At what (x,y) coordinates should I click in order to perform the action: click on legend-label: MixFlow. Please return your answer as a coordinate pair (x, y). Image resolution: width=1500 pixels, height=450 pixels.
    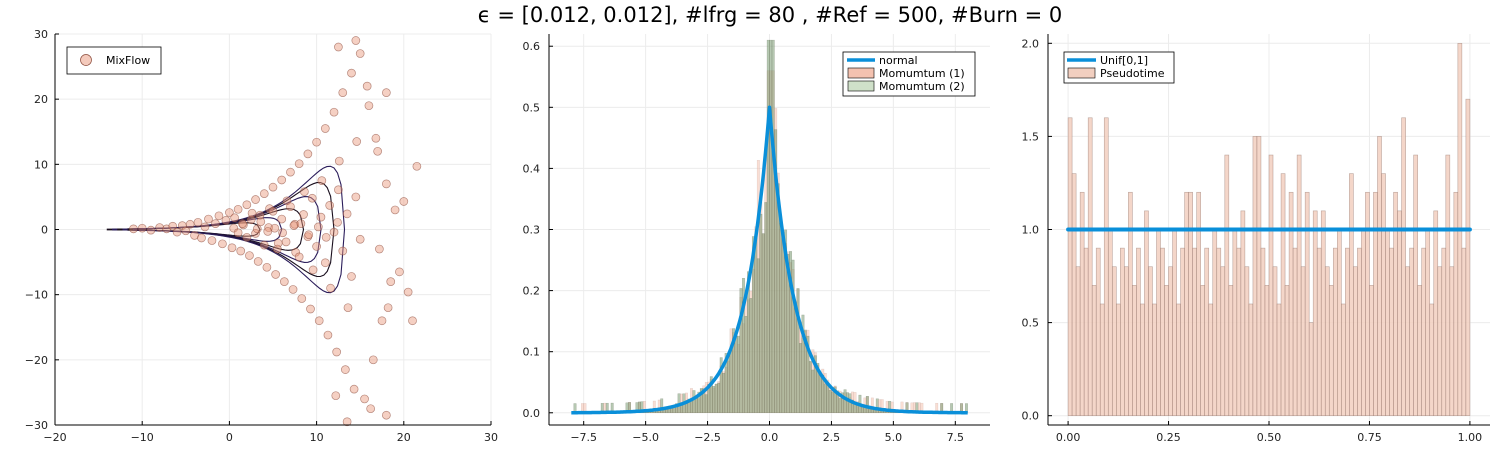
    Looking at the image, I should click on (128, 60).